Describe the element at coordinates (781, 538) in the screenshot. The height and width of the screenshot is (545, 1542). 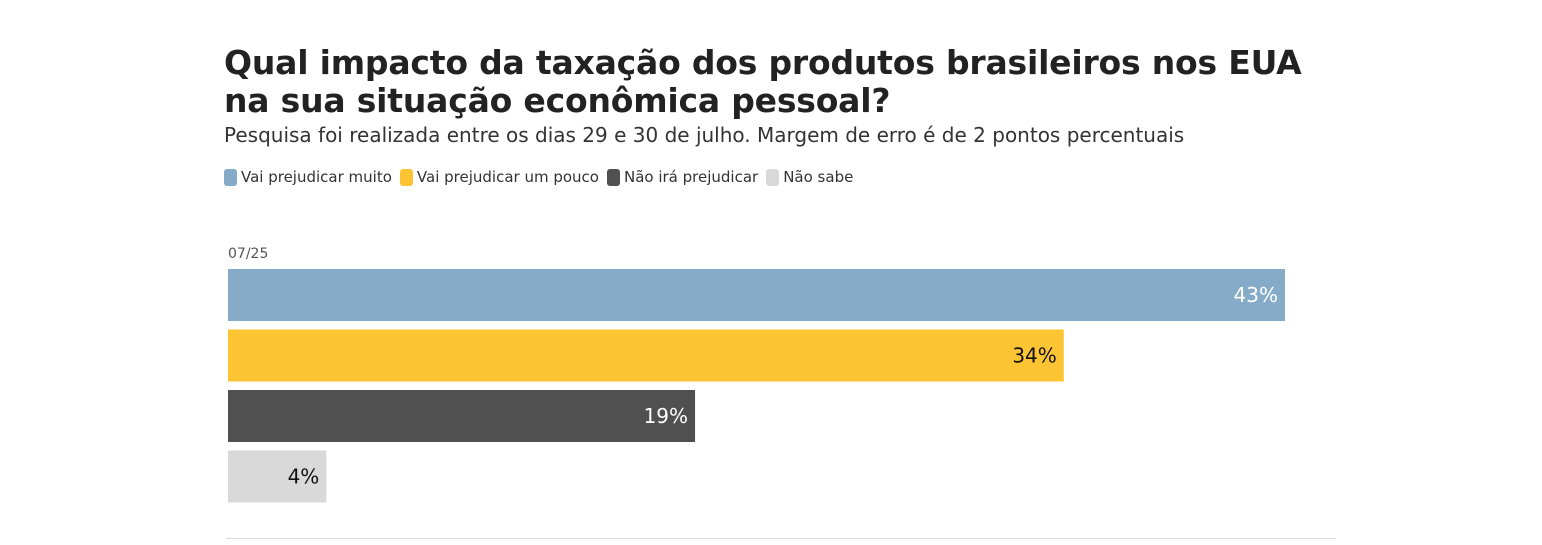
I see `baseline` at that location.